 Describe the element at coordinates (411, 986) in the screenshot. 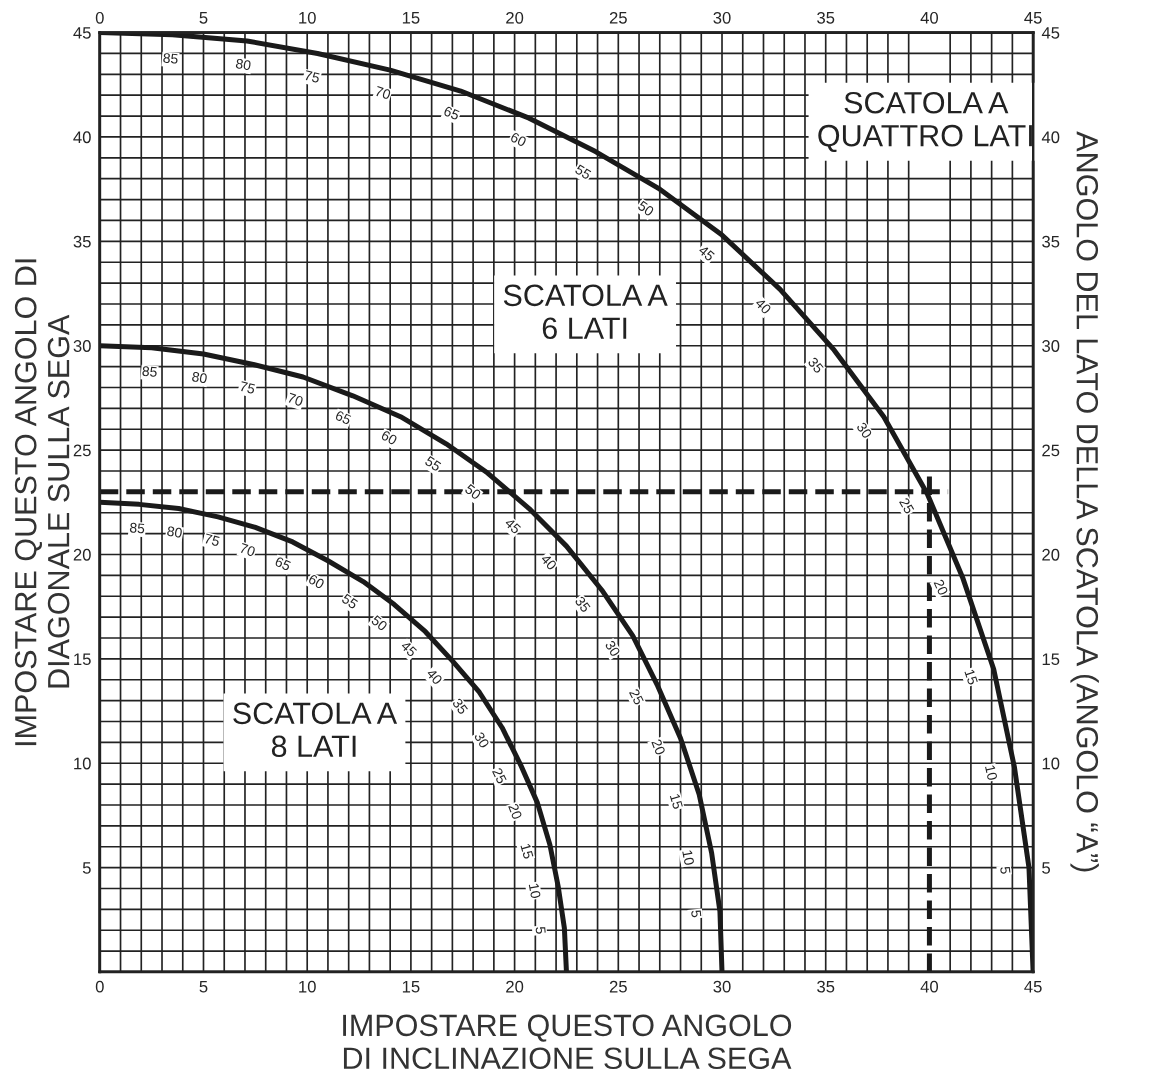

I see `x-tick-label: 15` at that location.